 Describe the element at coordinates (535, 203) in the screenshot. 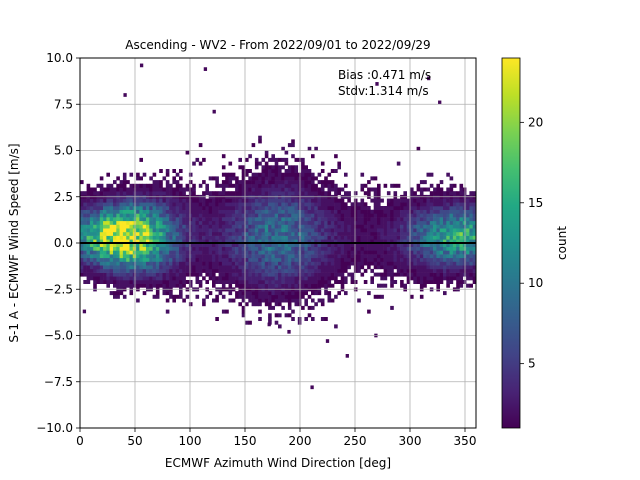

I see `colorbar-tick-label: 15` at that location.